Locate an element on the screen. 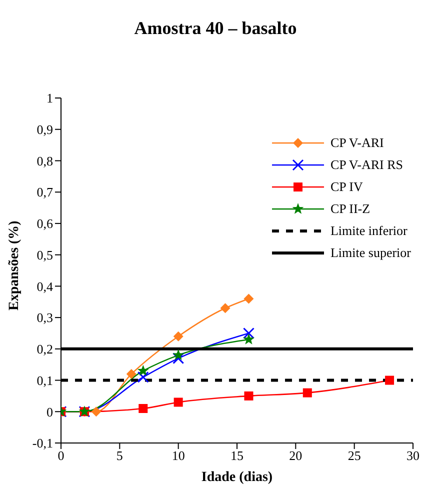  legend-label: CP II-Z is located at coordinates (350, 209).